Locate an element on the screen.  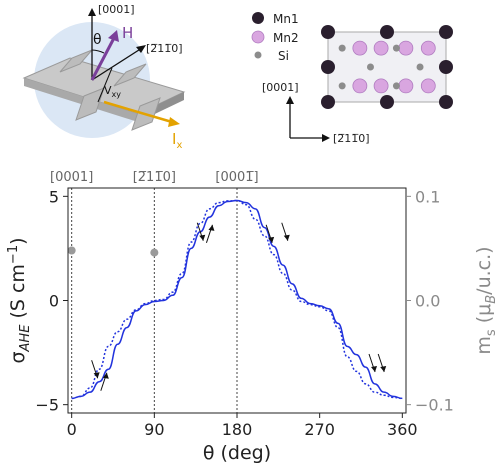
direction-label: [2̅11̅0] is located at coordinates (154, 177).